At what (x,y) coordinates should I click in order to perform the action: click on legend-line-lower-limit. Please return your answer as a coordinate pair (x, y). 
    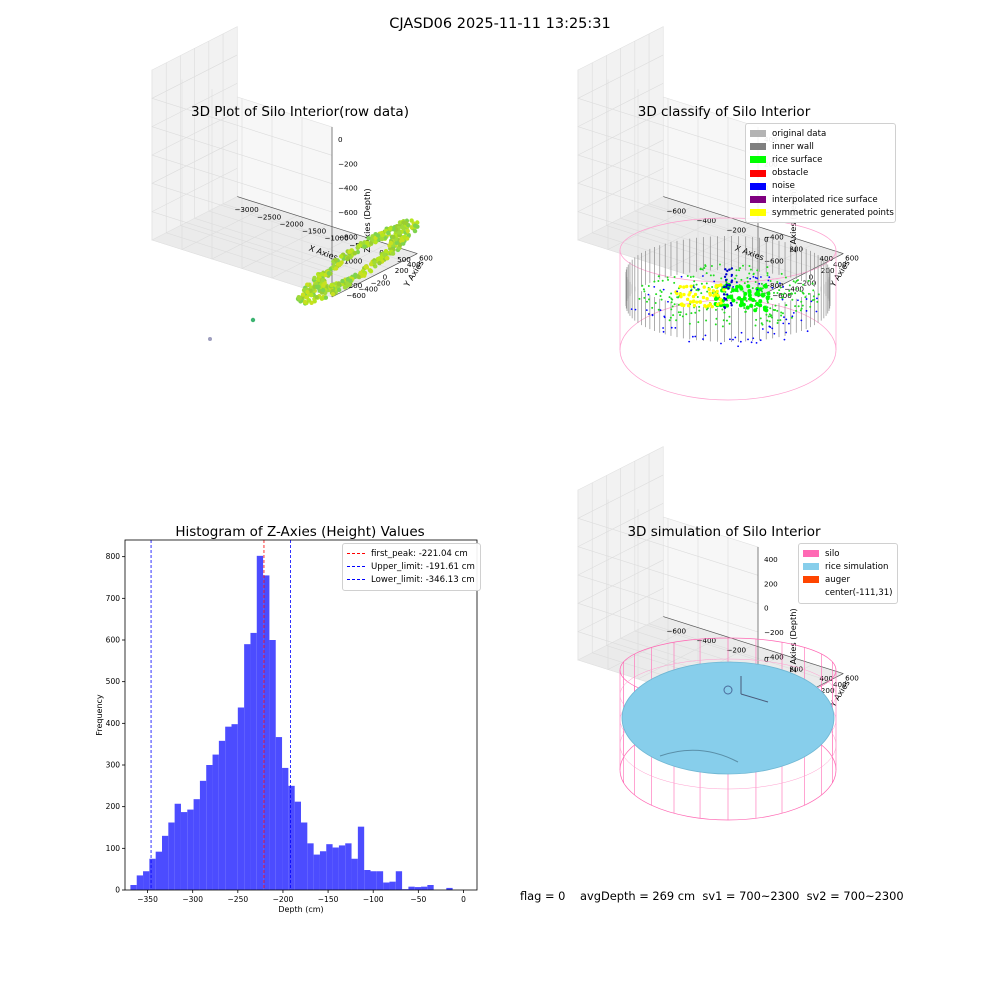
    Looking at the image, I should click on (356, 580).